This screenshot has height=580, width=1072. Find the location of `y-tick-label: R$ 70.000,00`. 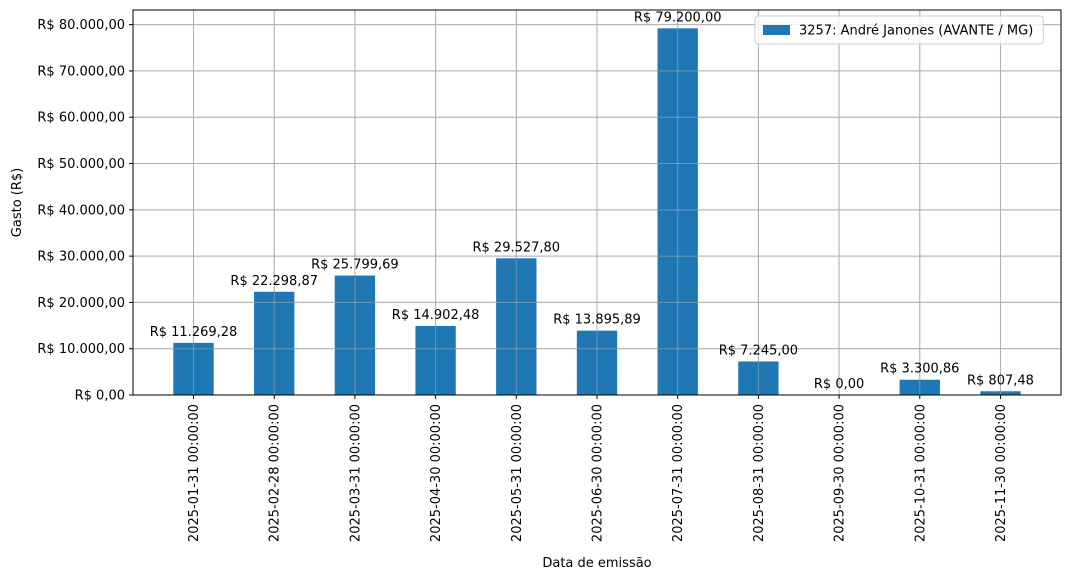

y-tick-label: R$ 70.000,00 is located at coordinates (81, 71).